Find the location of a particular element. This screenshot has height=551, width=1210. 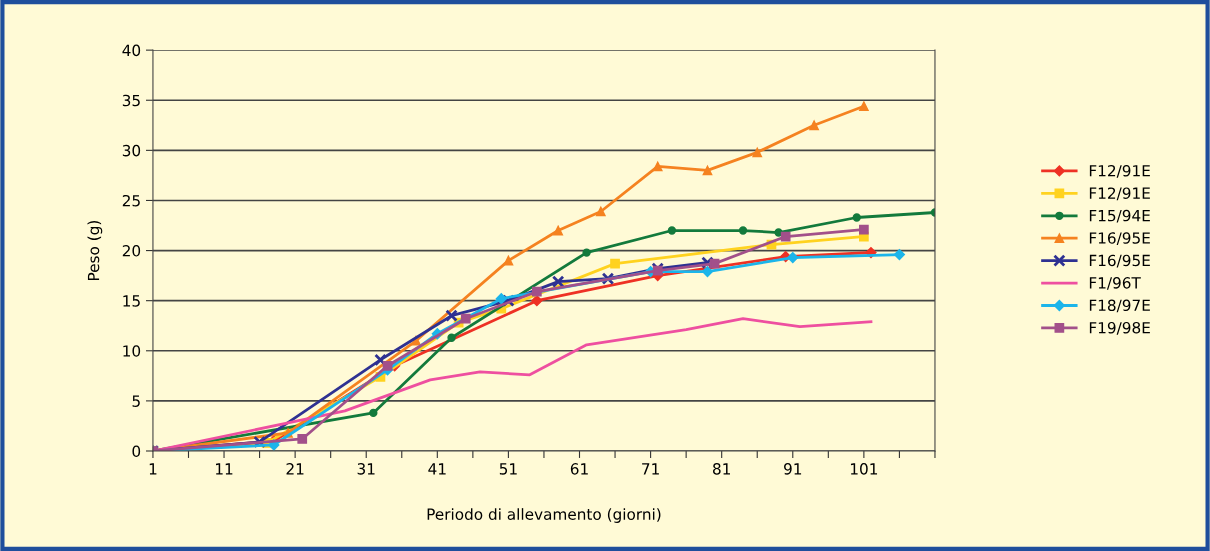

x-tick-label: 41 is located at coordinates (437, 469).